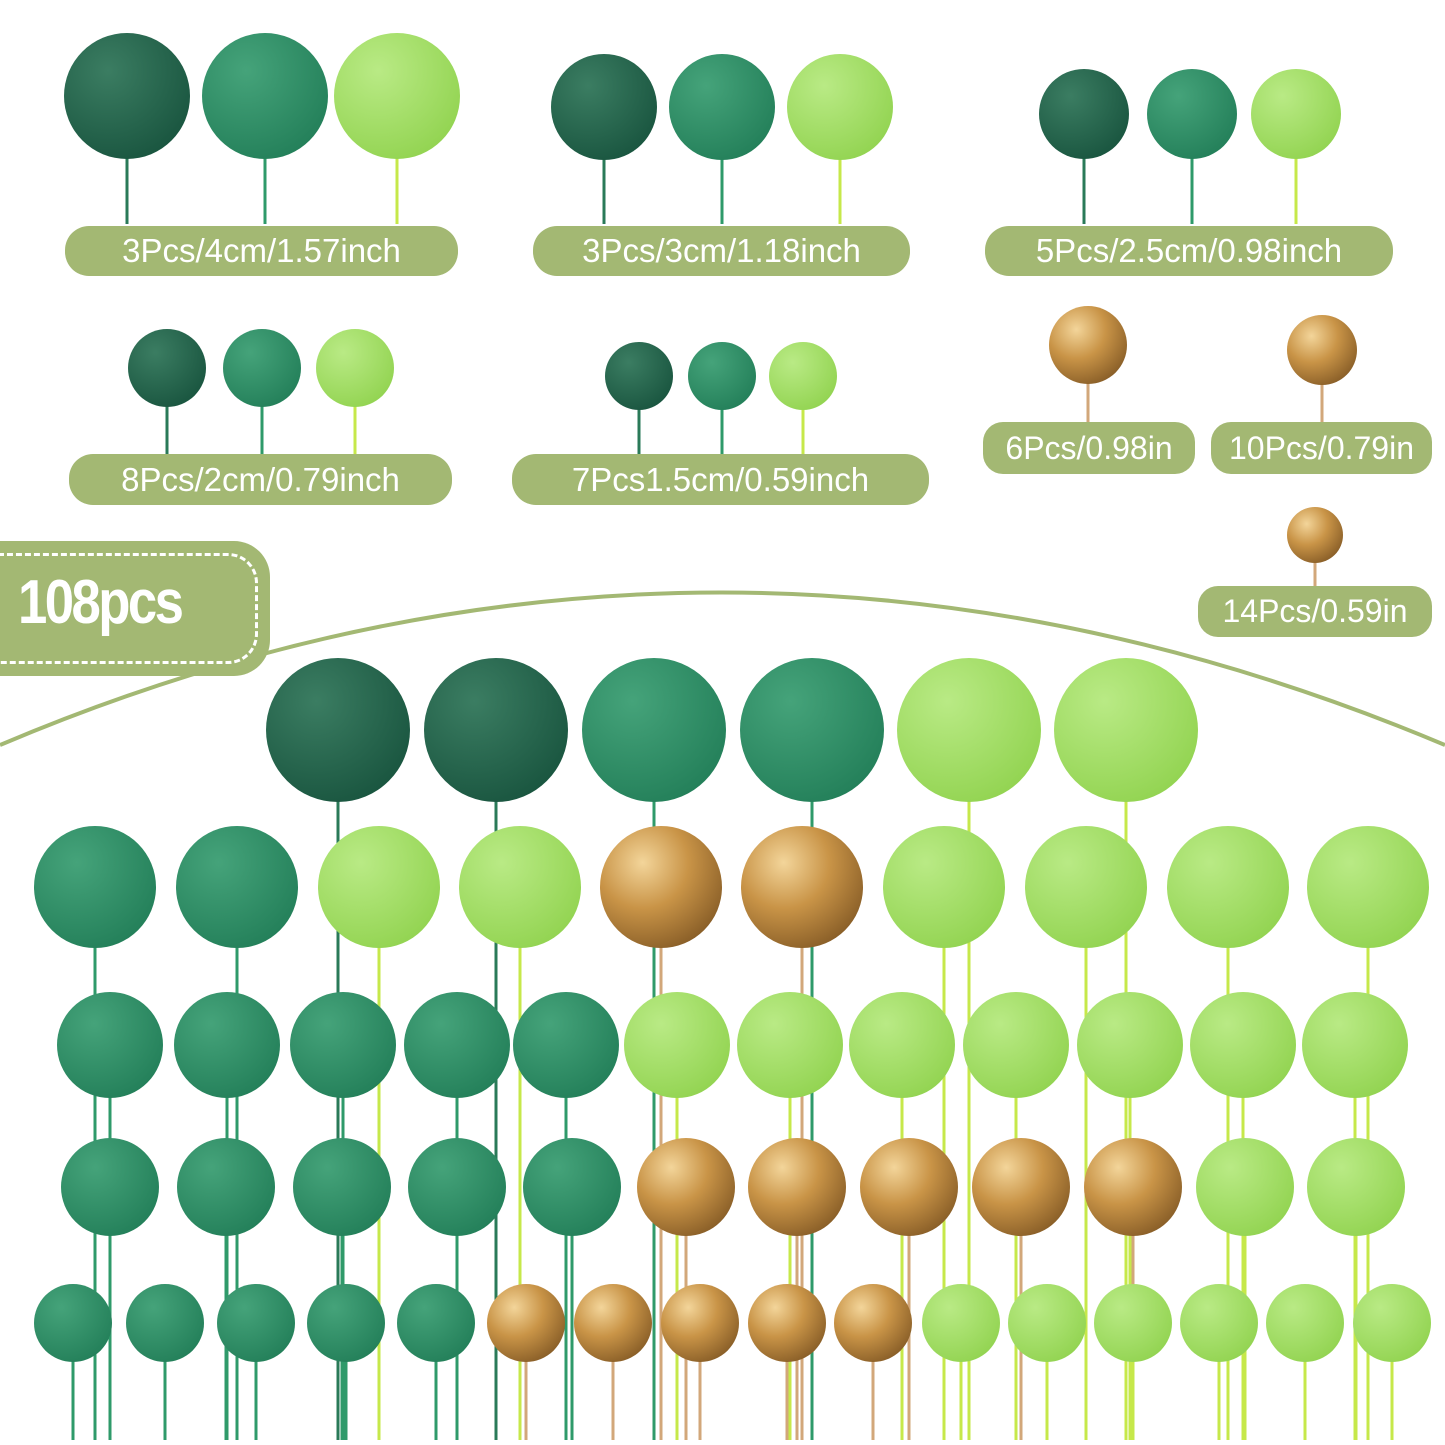  Describe the element at coordinates (1315, 611) in the screenshot. I see `size-label-gold-0-59in: 14Pcs/0.59in` at that location.